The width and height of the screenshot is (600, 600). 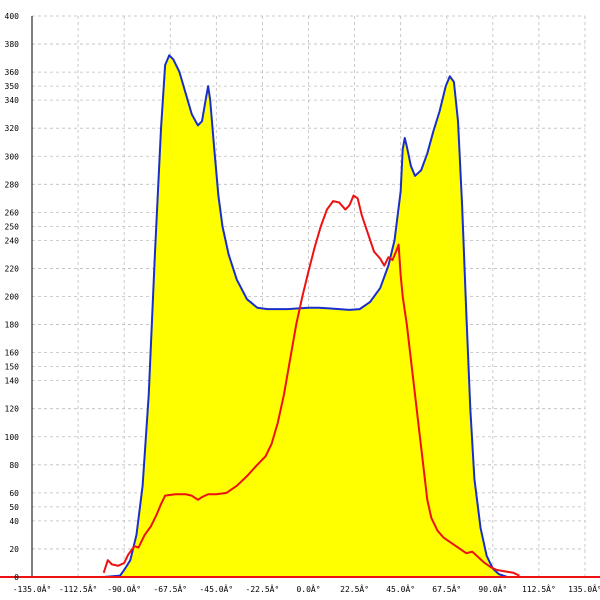 I want to click on y-tick-label: 200, so click(x=12, y=297).